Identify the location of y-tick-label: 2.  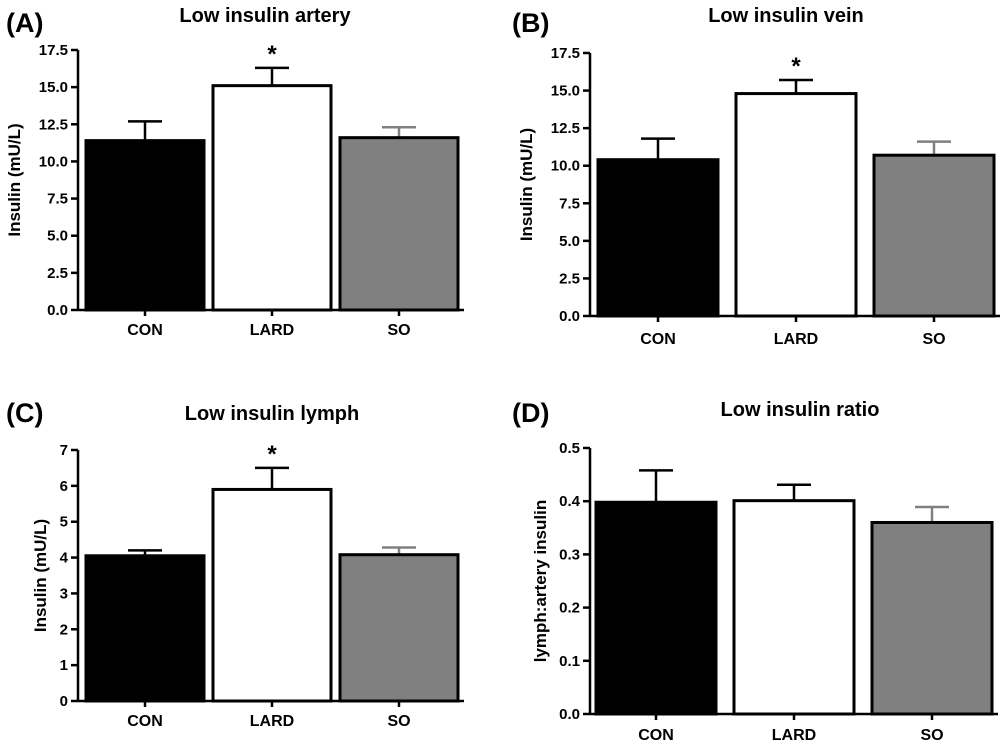
(64, 629).